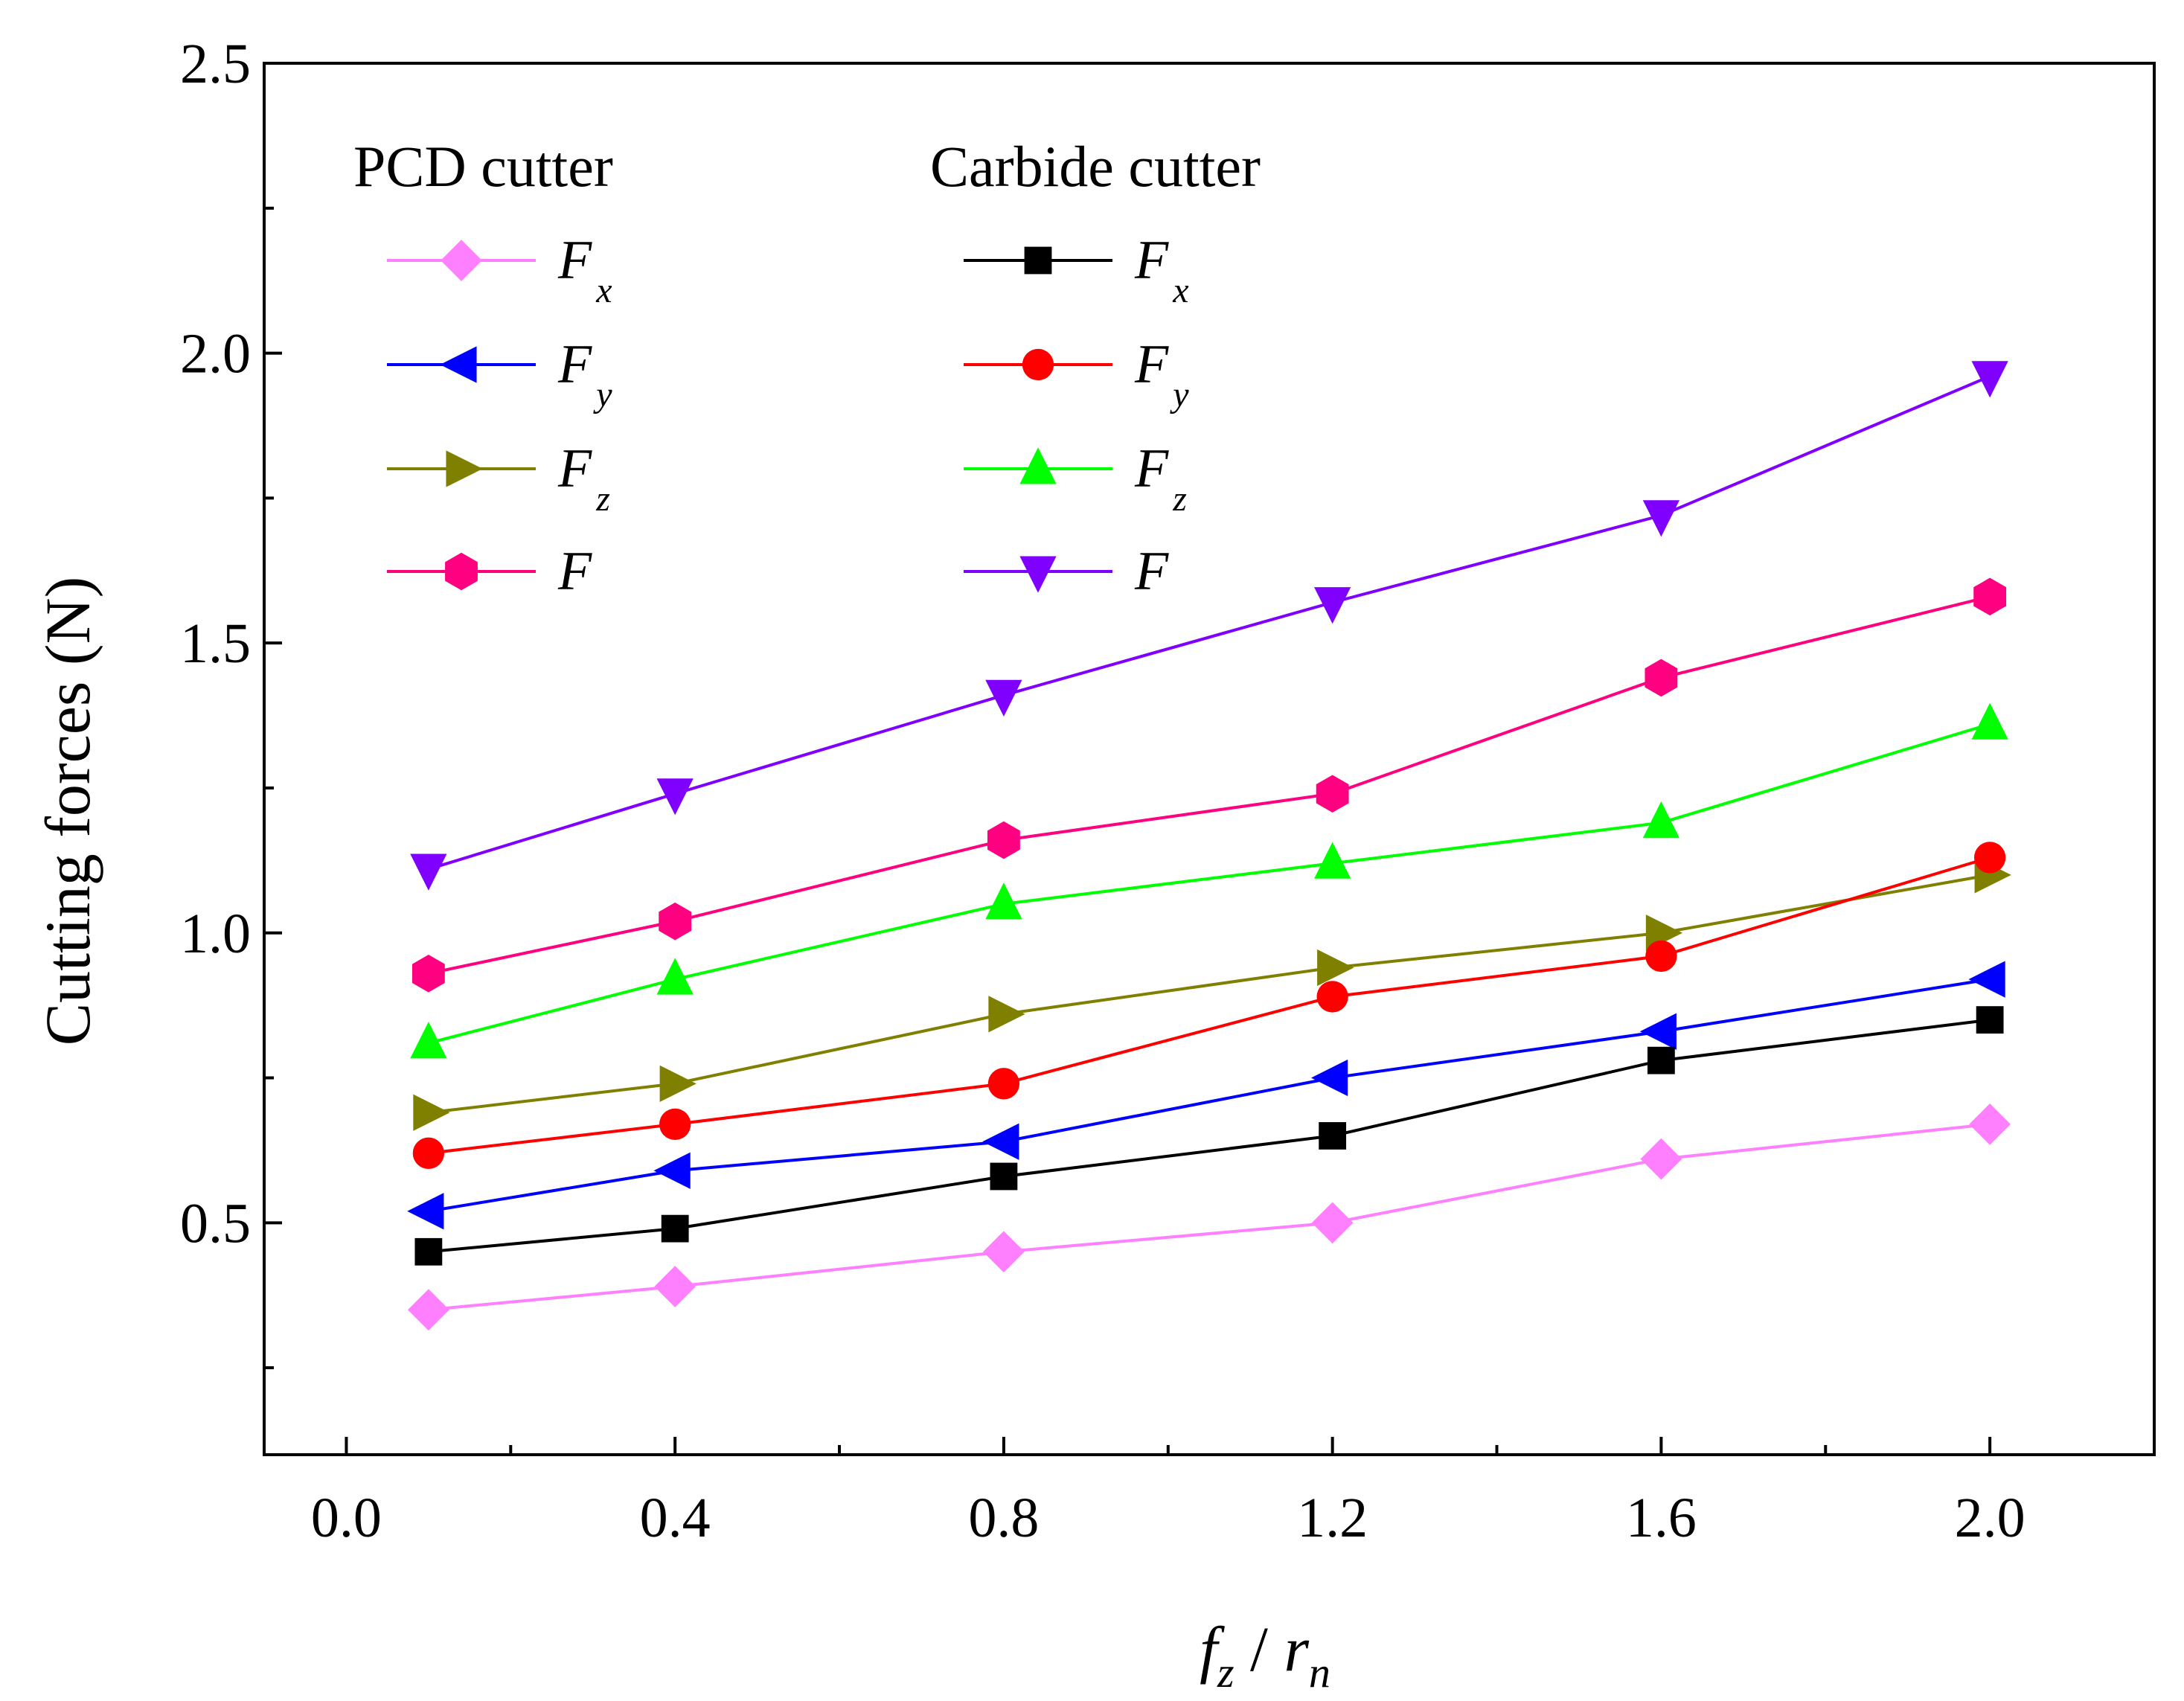 This screenshot has height=1701, width=2184. I want to click on y-tick-label: 1.0, so click(216, 934).